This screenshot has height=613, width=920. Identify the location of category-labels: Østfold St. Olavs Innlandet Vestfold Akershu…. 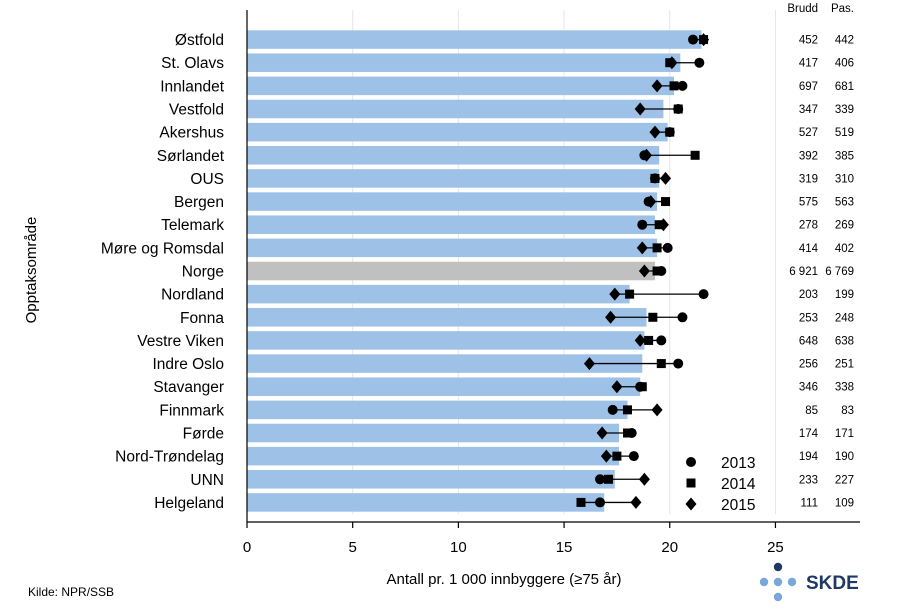
(163, 272).